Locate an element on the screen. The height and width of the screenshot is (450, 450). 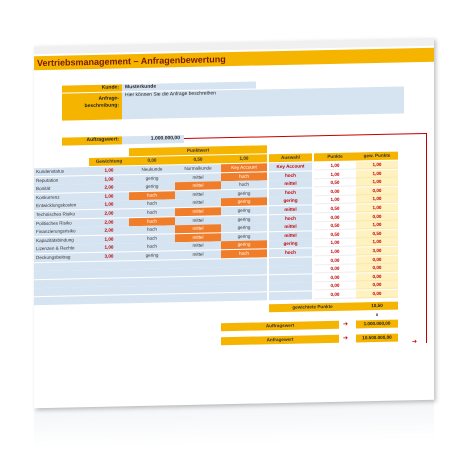
gew-punkte-header: gew. Punkte is located at coordinates (377, 156).